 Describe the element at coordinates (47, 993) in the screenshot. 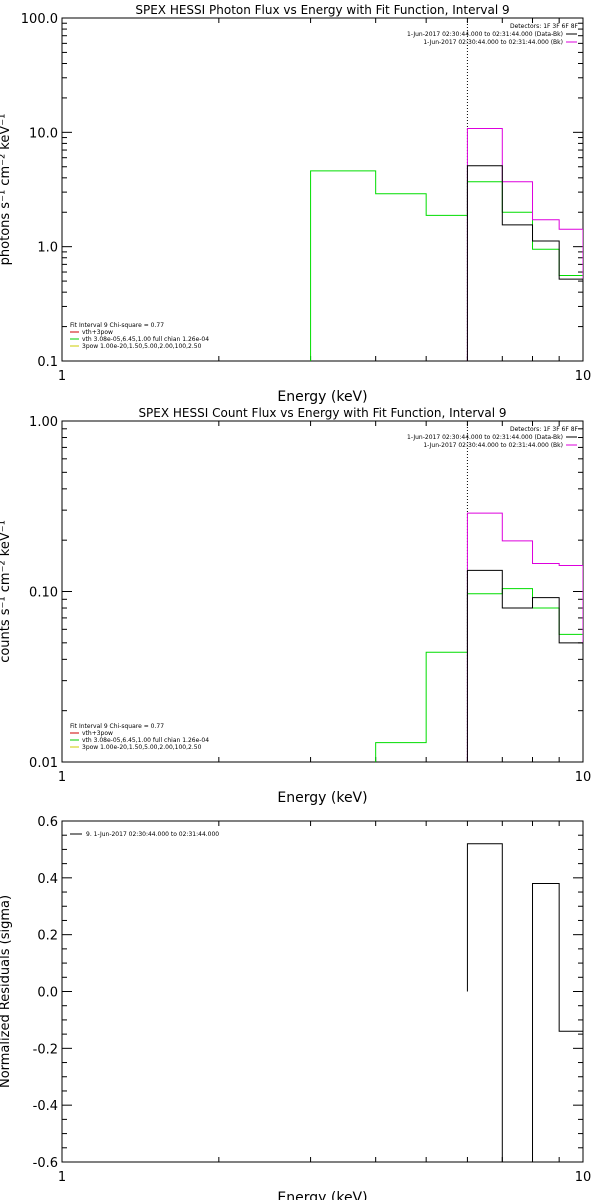

I see `y-tick-label: 0.0` at that location.